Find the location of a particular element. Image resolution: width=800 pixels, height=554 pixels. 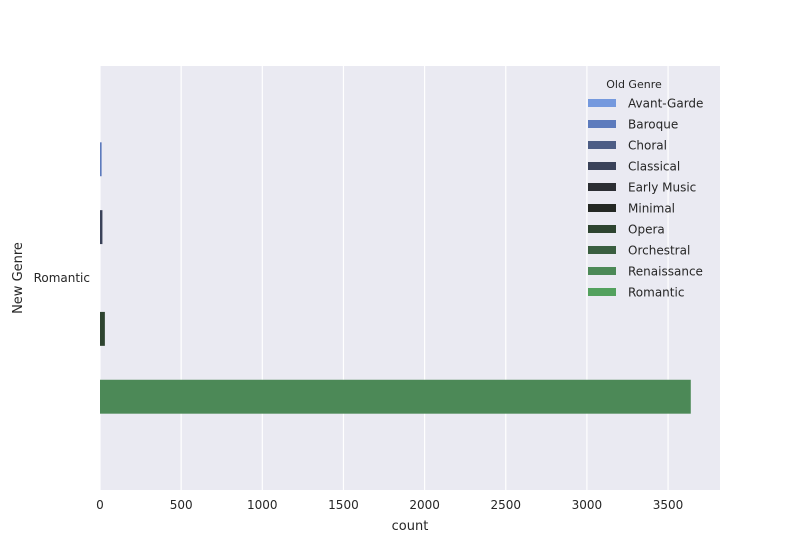

legend-label: Minimal is located at coordinates (651, 209).